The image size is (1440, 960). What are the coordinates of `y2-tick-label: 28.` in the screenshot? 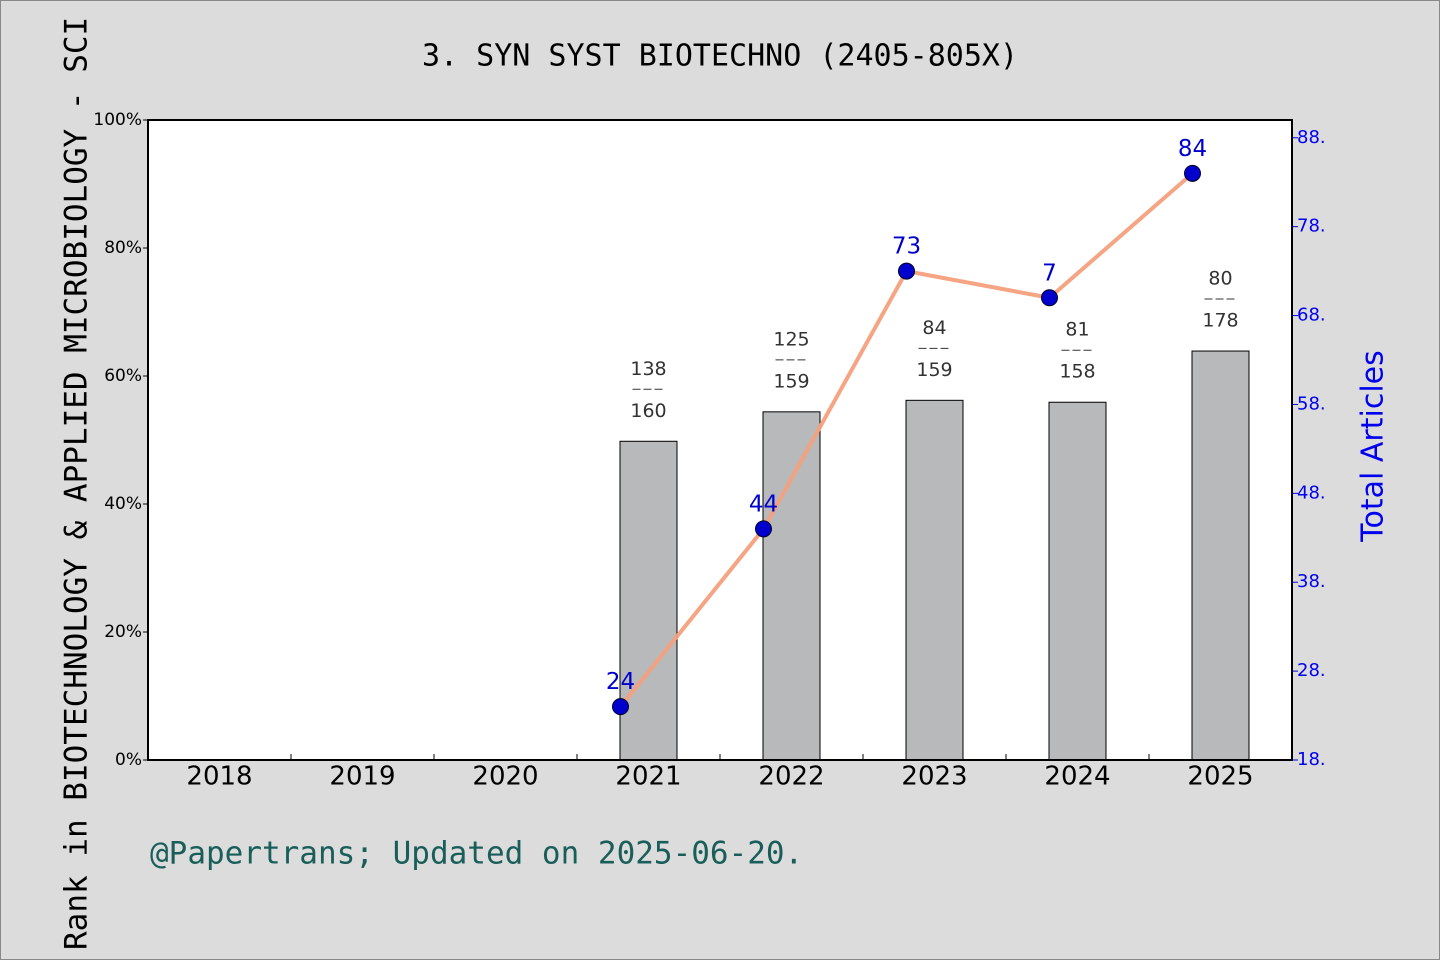 It's located at (1311, 670).